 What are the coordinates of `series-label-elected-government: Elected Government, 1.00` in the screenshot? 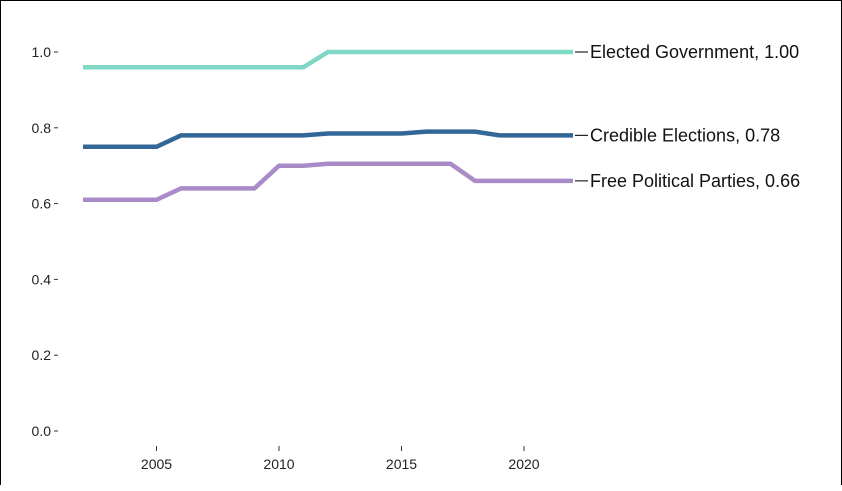 It's located at (694, 52).